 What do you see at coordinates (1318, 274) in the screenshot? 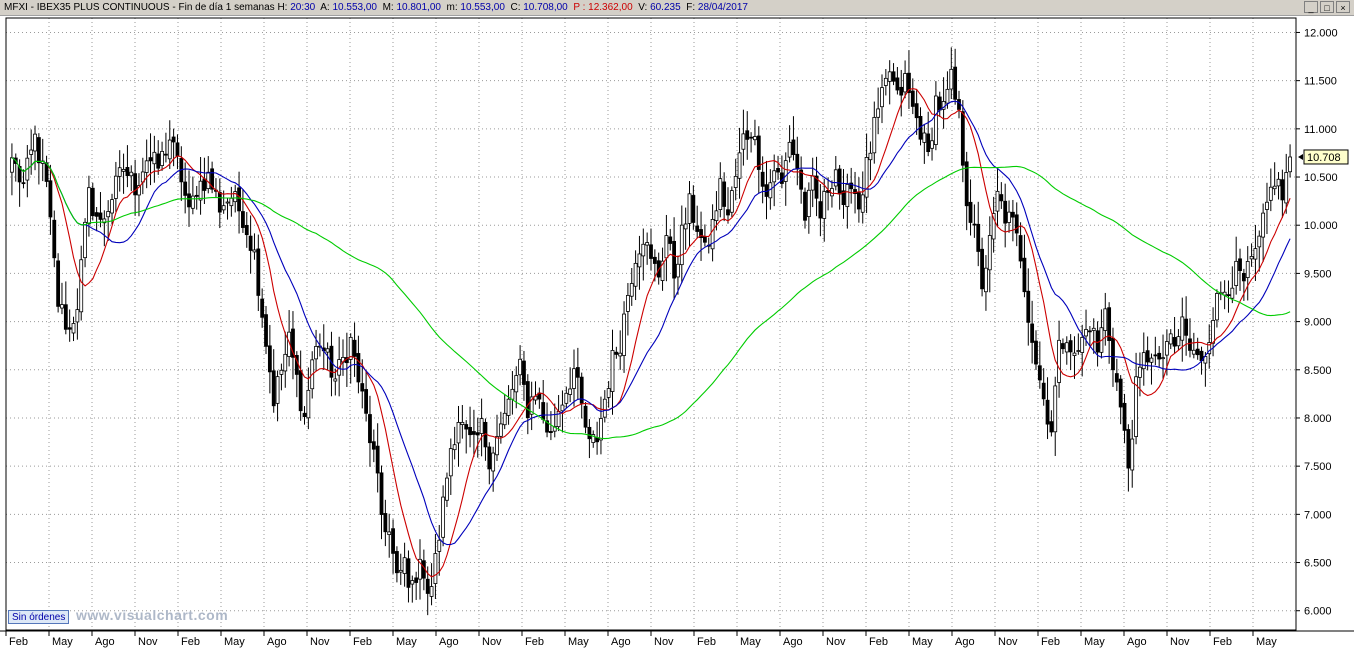
I see `price-tick-label: 9.500` at bounding box center [1318, 274].